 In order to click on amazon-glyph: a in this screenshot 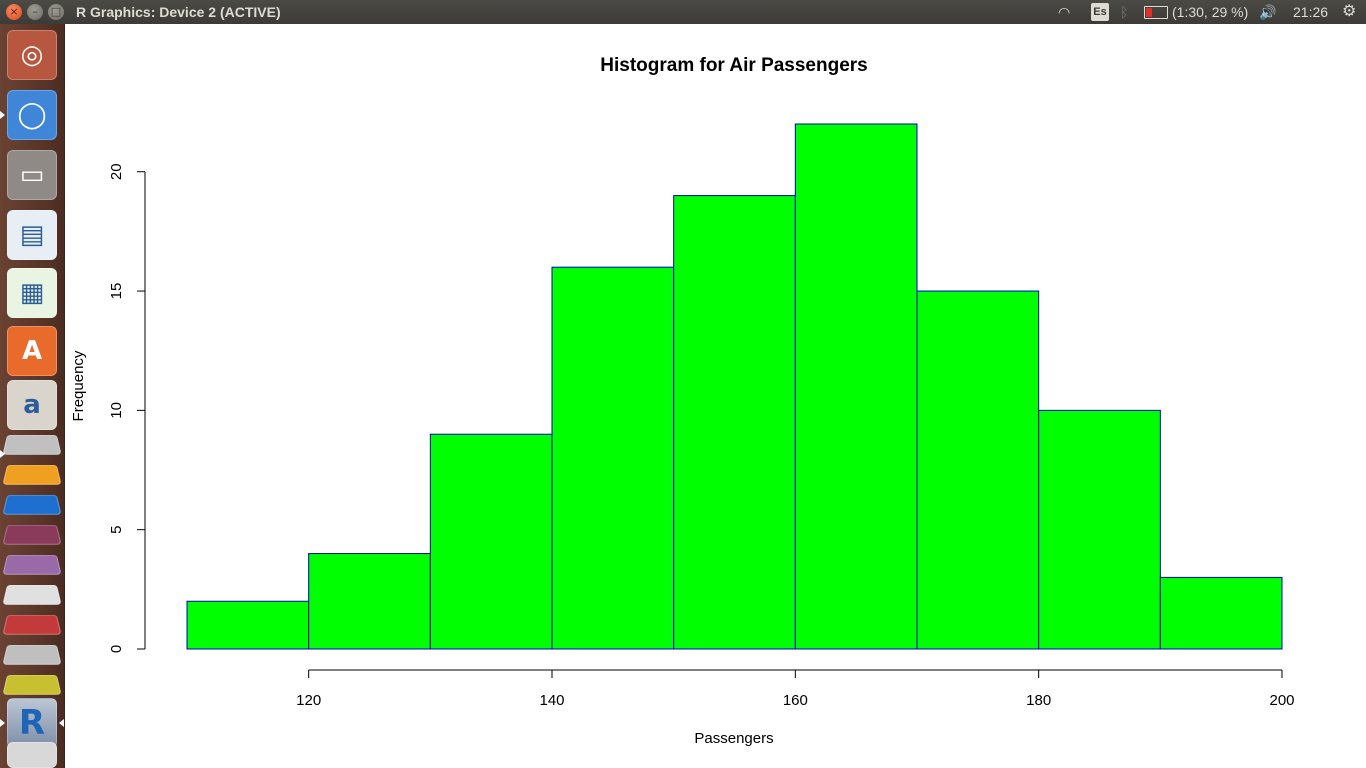, I will do `click(32, 405)`.